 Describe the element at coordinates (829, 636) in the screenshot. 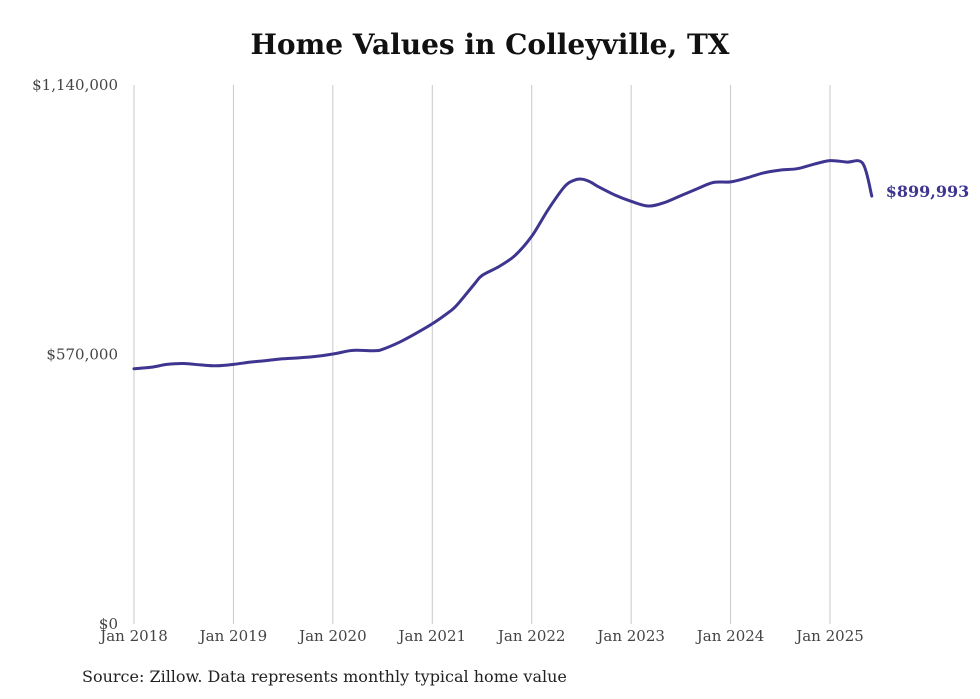

I see `x-tick-label: Jan 2025` at that location.